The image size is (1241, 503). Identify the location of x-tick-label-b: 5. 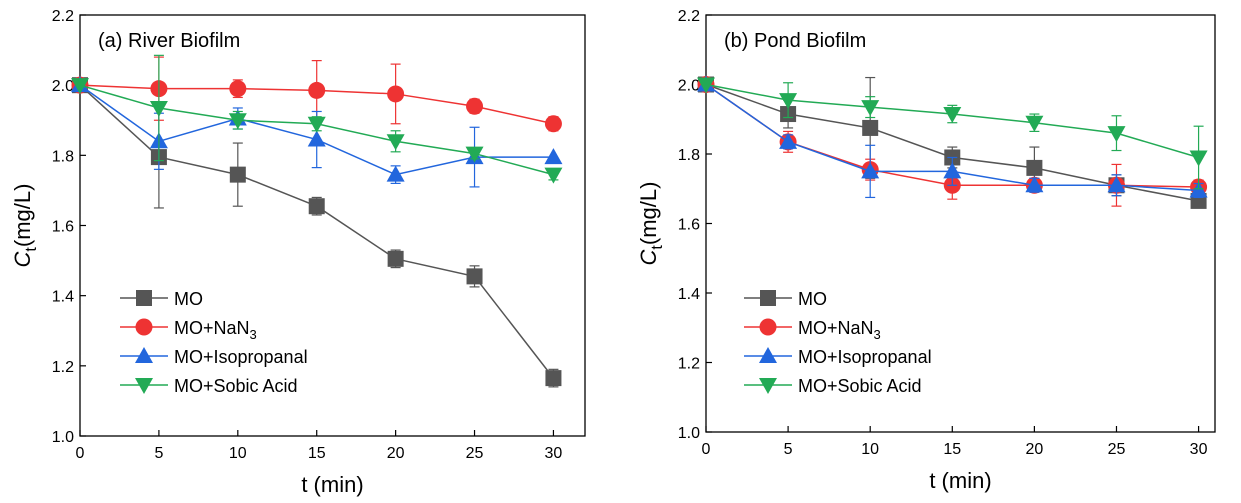
(788, 449).